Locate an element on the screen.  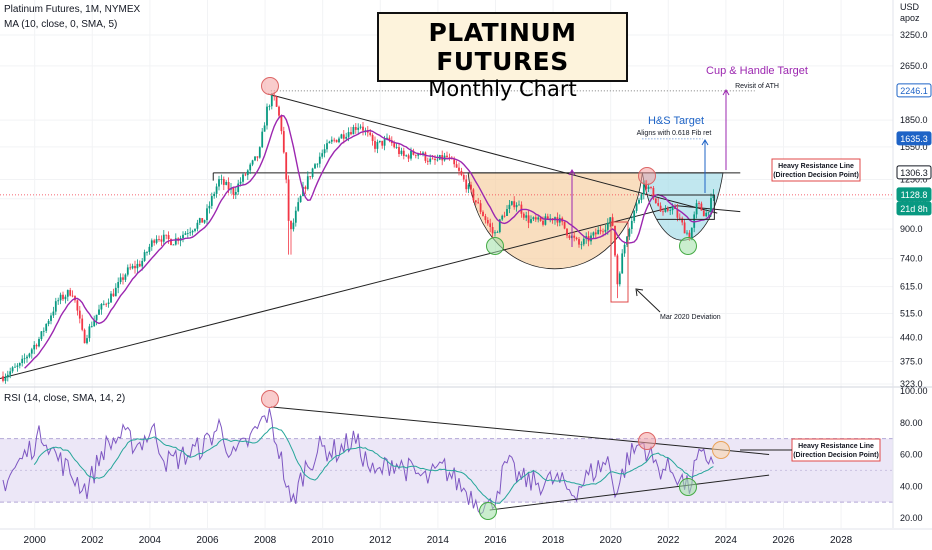
resistance-main-label: Heavy Resistance Line is located at coordinates (816, 166).